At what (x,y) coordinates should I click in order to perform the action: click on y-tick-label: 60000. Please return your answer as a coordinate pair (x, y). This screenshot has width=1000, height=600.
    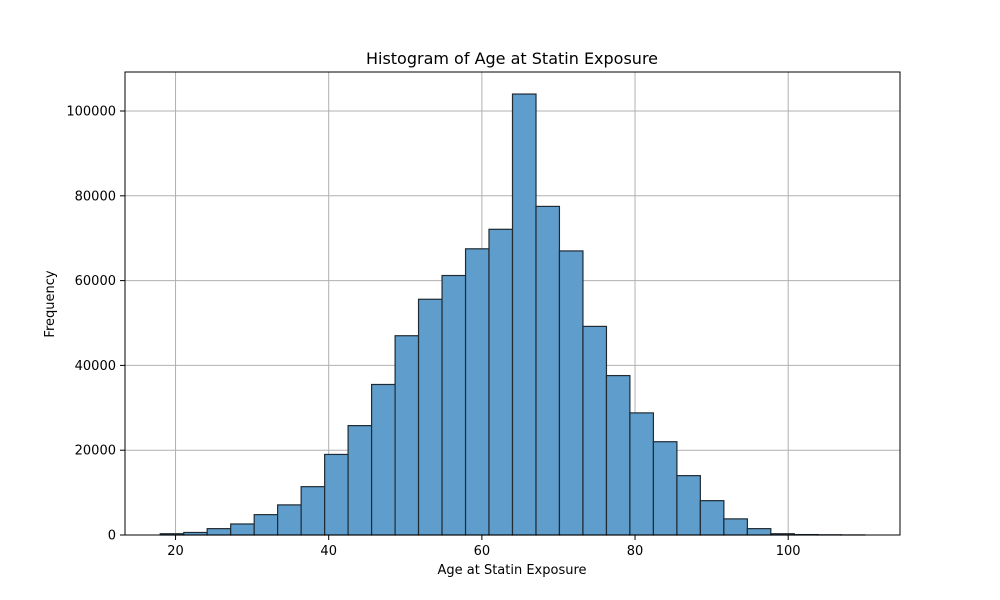
    Looking at the image, I should click on (95, 281).